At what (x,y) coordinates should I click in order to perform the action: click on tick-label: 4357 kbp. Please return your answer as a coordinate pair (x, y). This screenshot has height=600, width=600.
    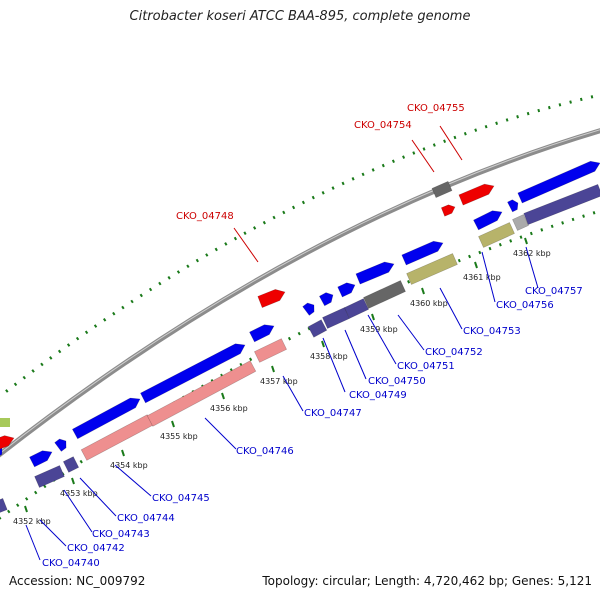
    Looking at the image, I should click on (279, 381).